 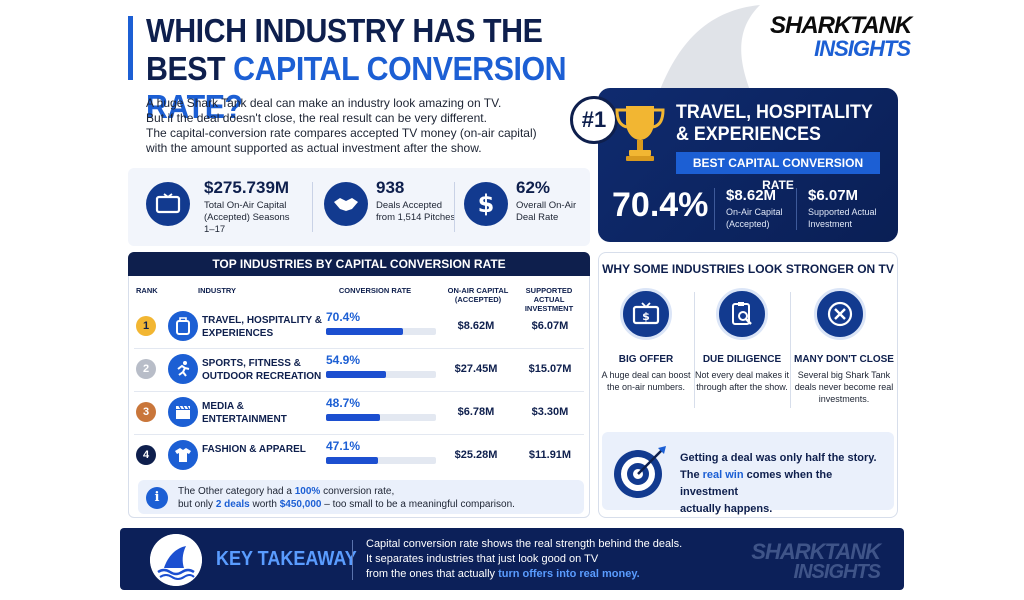 I want to click on brand-logo: SHARKTANK INSIGHTS, so click(x=841, y=37).